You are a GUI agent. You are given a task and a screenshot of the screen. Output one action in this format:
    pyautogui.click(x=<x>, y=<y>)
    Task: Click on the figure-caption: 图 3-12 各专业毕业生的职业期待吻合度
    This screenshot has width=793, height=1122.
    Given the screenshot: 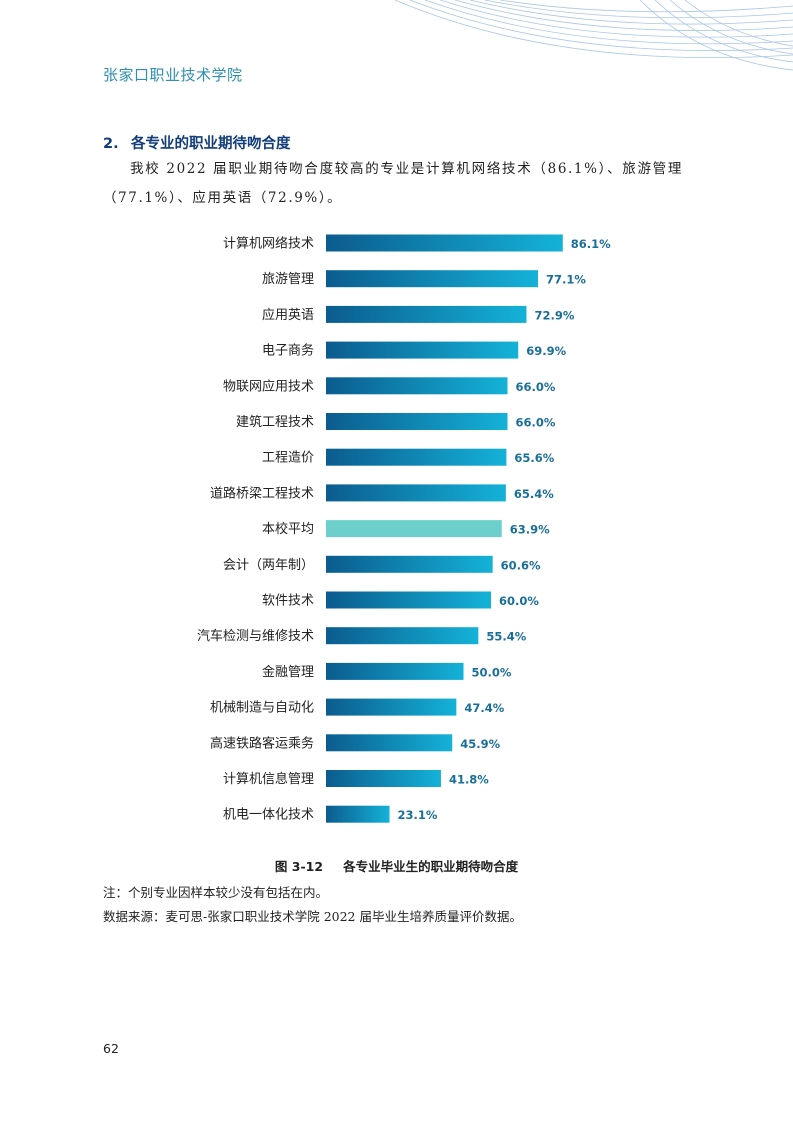 What is the action you would take?
    pyautogui.click(x=396, y=865)
    